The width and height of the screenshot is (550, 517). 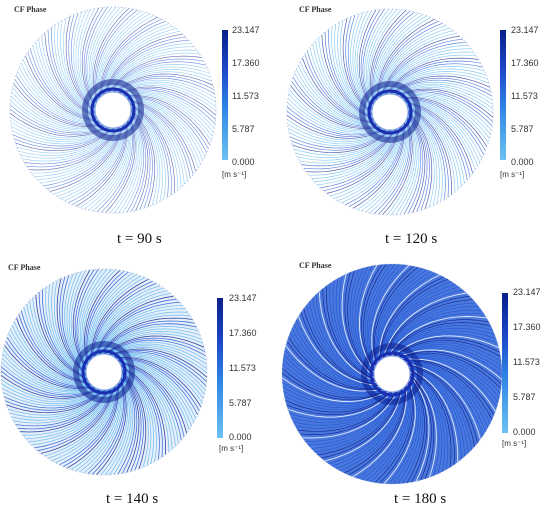 I want to click on legend-tick-2: 17.360, so click(x=246, y=63).